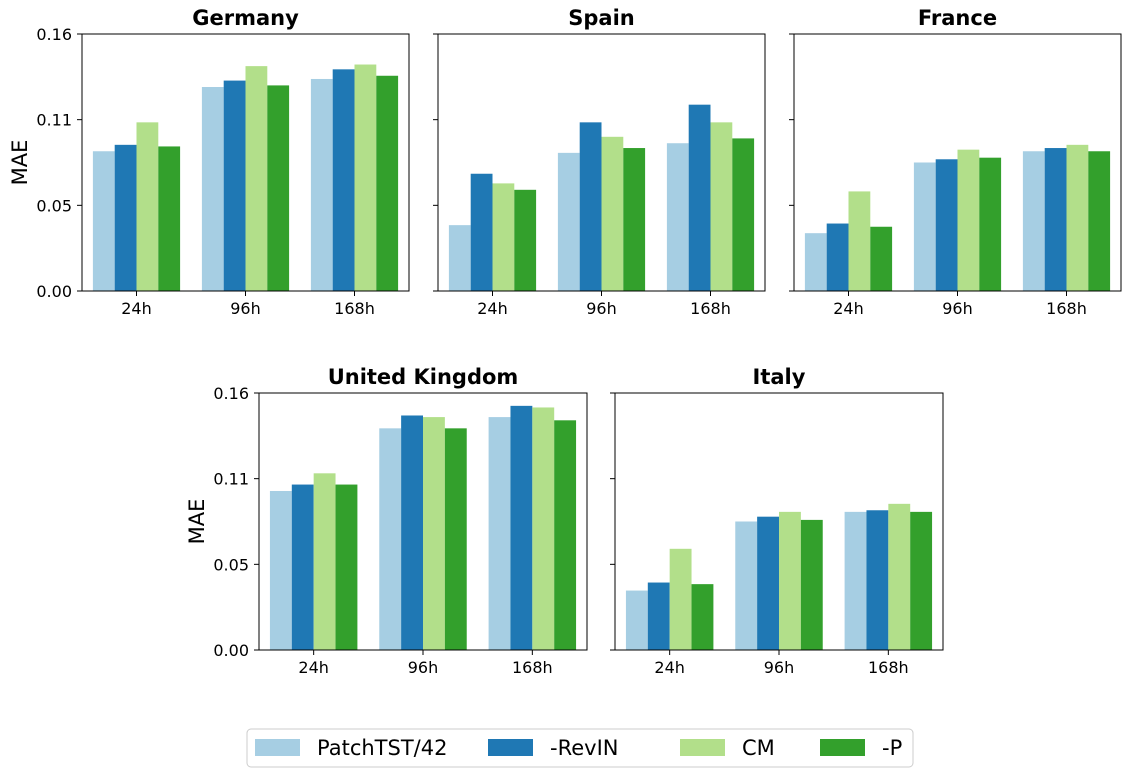 The image size is (1131, 777). I want to click on legend-label-2: CM, so click(758, 748).